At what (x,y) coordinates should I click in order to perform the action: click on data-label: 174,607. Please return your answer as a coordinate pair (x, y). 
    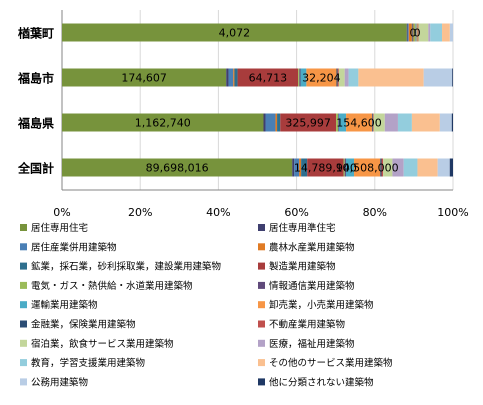
    Looking at the image, I should click on (144, 78).